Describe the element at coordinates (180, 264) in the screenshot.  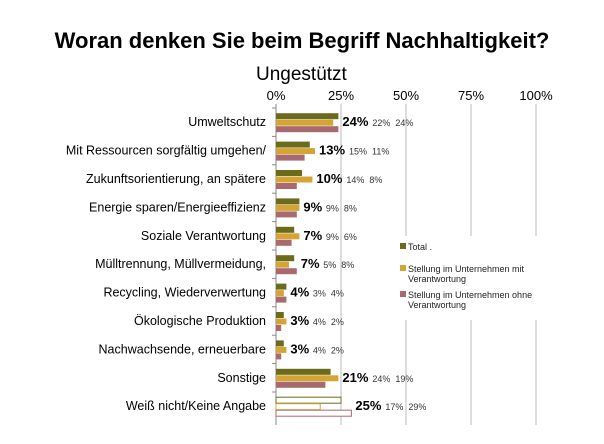
I see `category-label: Mülltrennung, Müllvermeidung,` at that location.